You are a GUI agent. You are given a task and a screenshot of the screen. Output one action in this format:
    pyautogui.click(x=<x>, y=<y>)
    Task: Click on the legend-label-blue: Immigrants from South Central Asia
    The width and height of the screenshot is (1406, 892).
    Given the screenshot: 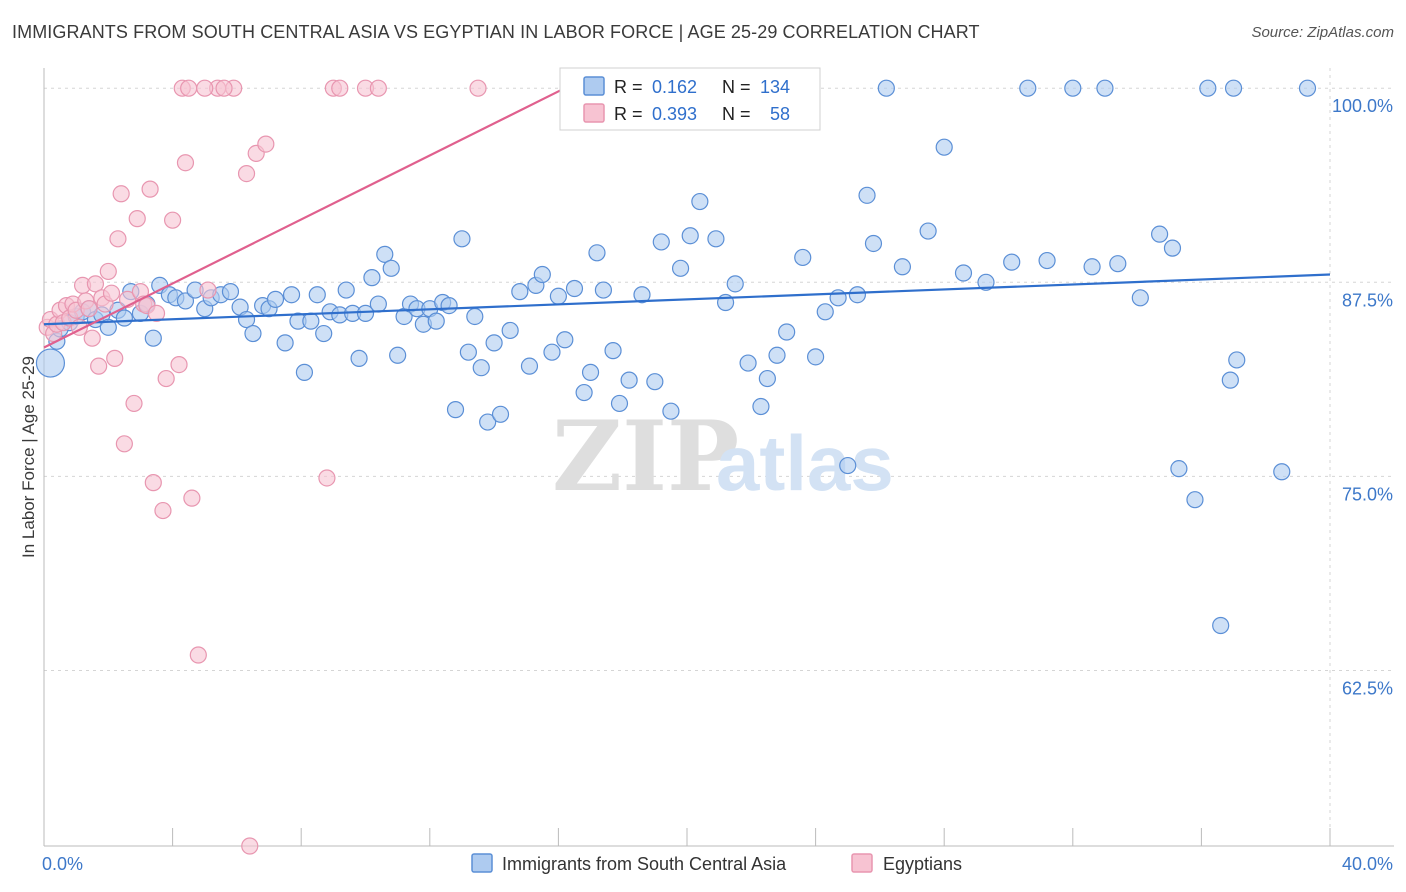 What is the action you would take?
    pyautogui.click(x=644, y=864)
    